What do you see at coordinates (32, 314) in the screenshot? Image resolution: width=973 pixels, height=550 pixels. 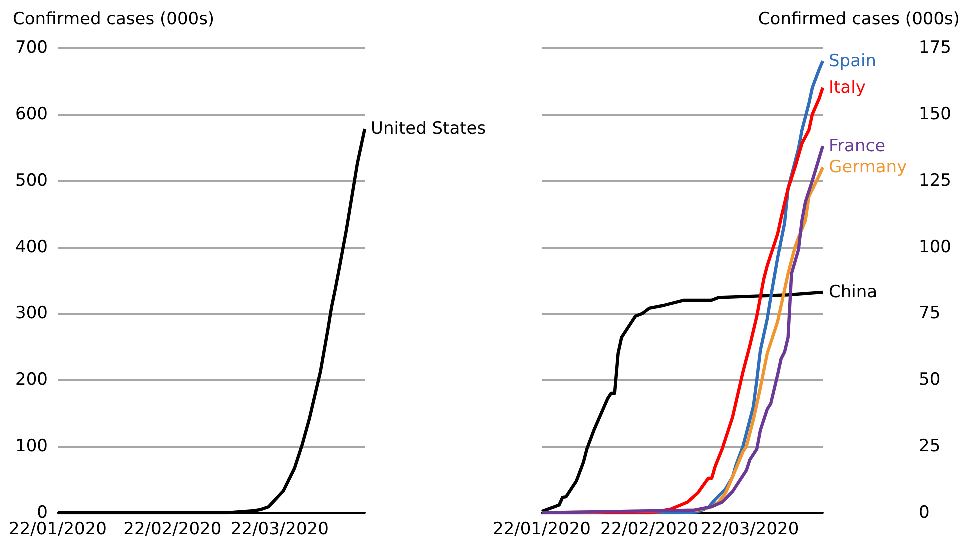 I see `y-tick-label: 300` at bounding box center [32, 314].